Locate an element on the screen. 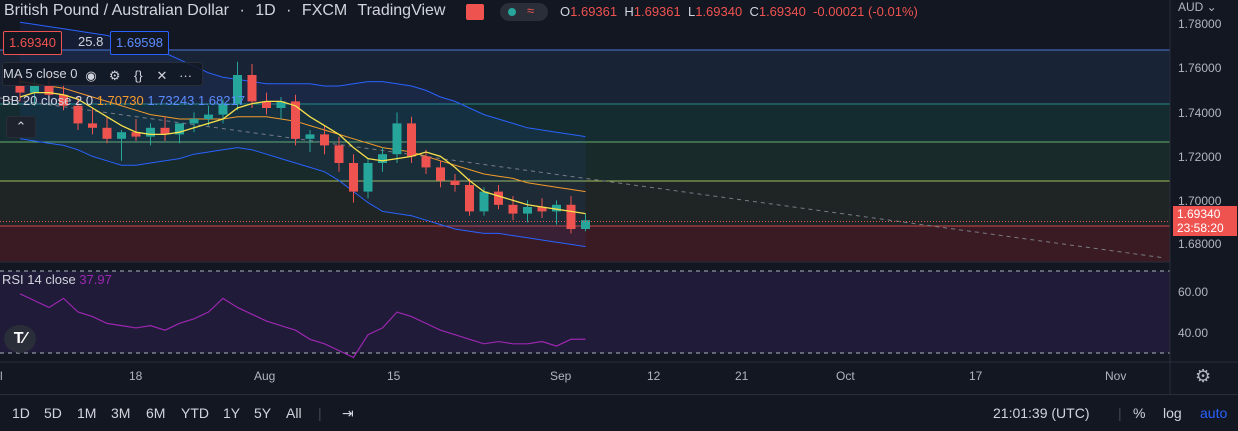  price-tick: 1.78000 is located at coordinates (1200, 24).